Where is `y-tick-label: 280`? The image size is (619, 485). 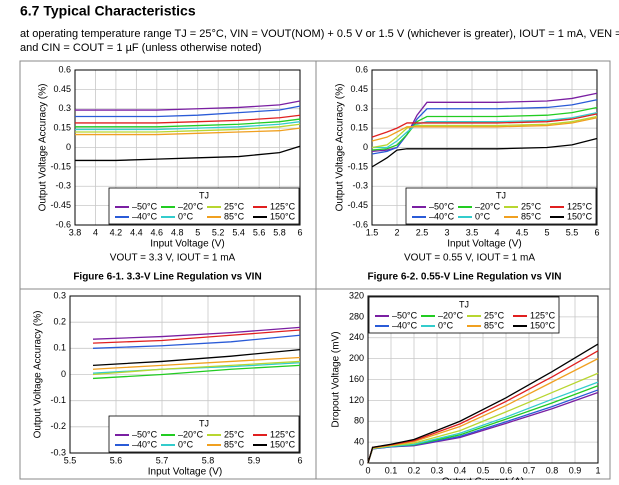
y-tick-label: 280 is located at coordinates (356, 316).